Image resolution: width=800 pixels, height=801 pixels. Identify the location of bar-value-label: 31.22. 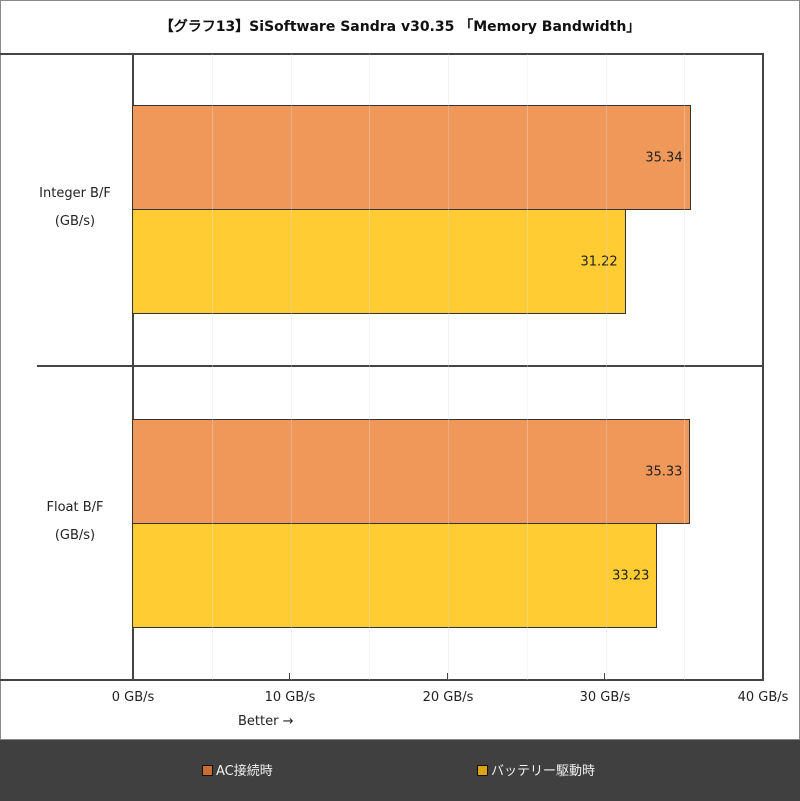
(599, 261).